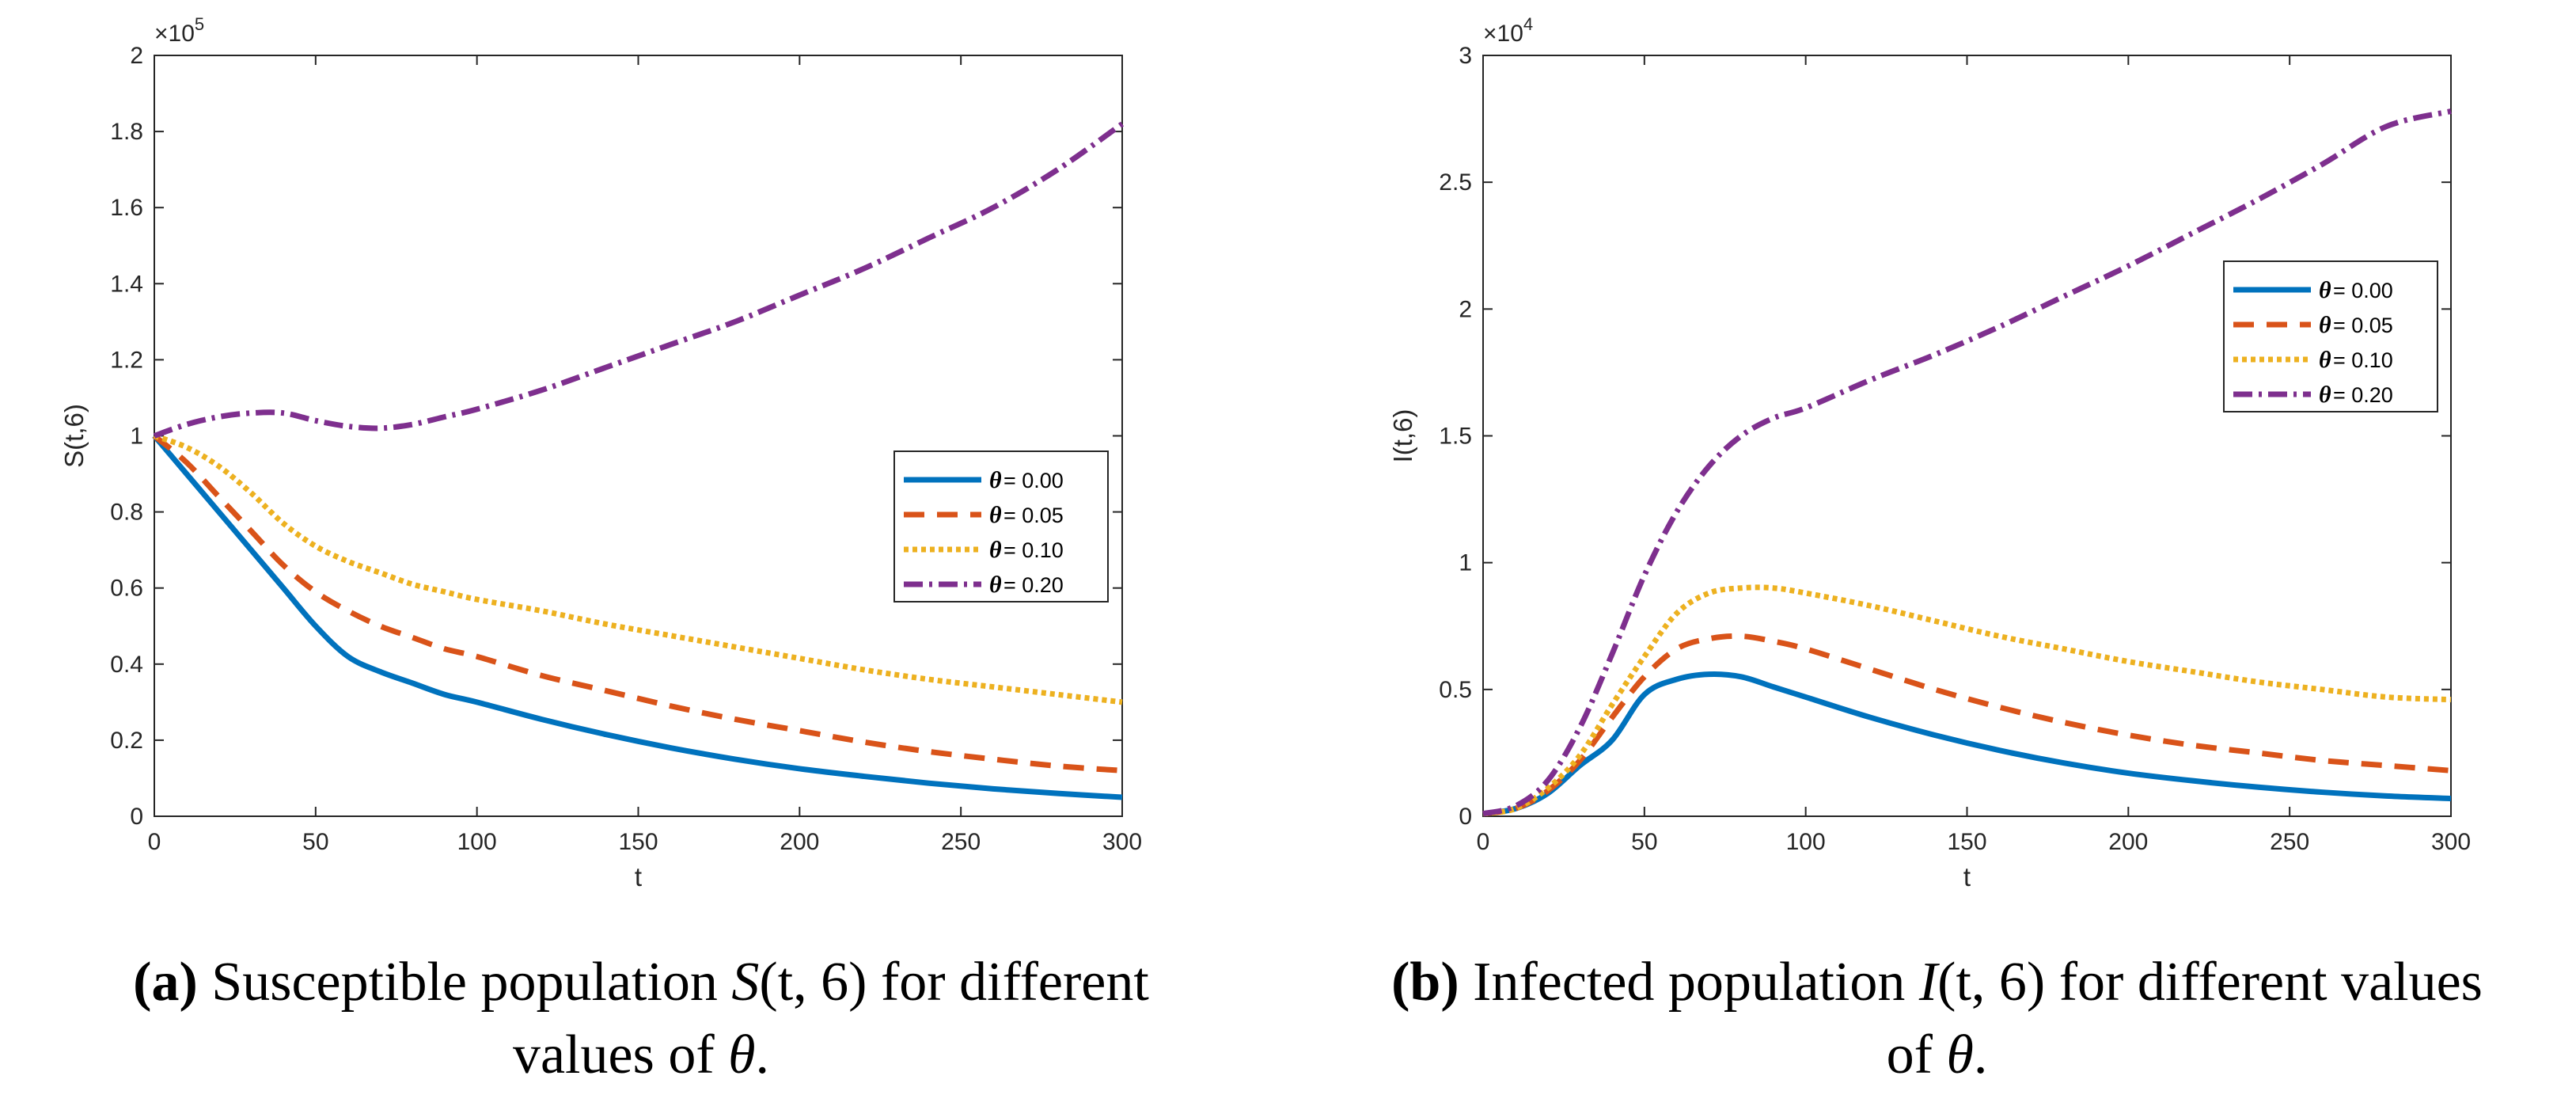 Image resolution: width=2576 pixels, height=1110 pixels. Describe the element at coordinates (179, 30) in the screenshot. I see `y-multiplier: ×10⁵` at that location.